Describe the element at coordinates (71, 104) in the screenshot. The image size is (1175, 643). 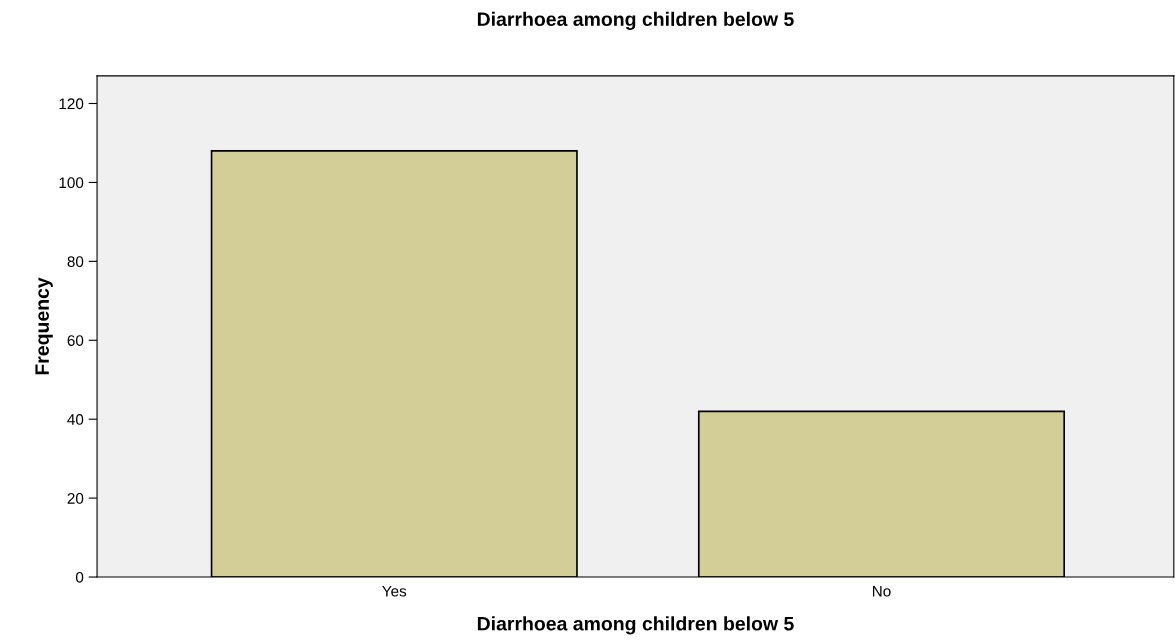
I see `y-tick-label: 120` at that location.